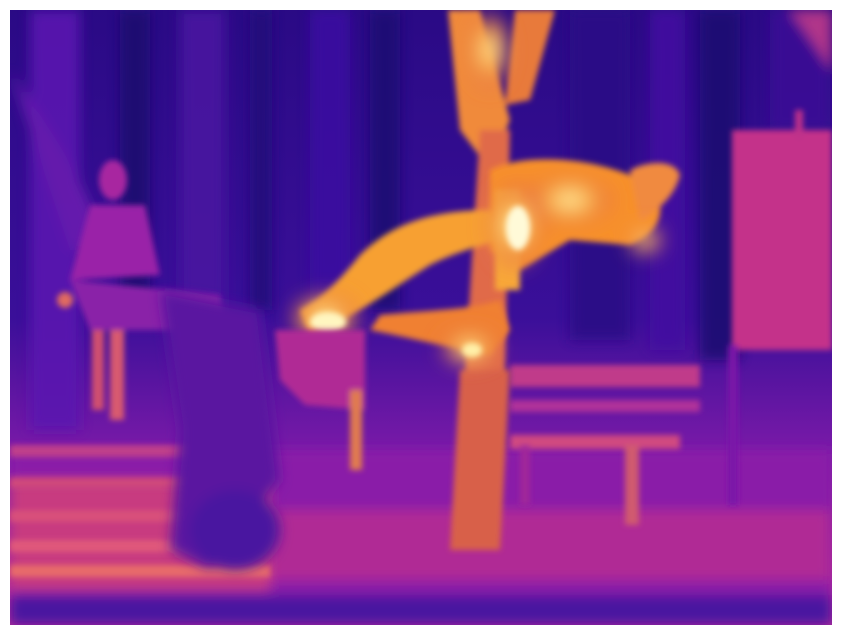 This screenshot has height=636, width=841. I want to click on person-foreground, so click(220, 430).